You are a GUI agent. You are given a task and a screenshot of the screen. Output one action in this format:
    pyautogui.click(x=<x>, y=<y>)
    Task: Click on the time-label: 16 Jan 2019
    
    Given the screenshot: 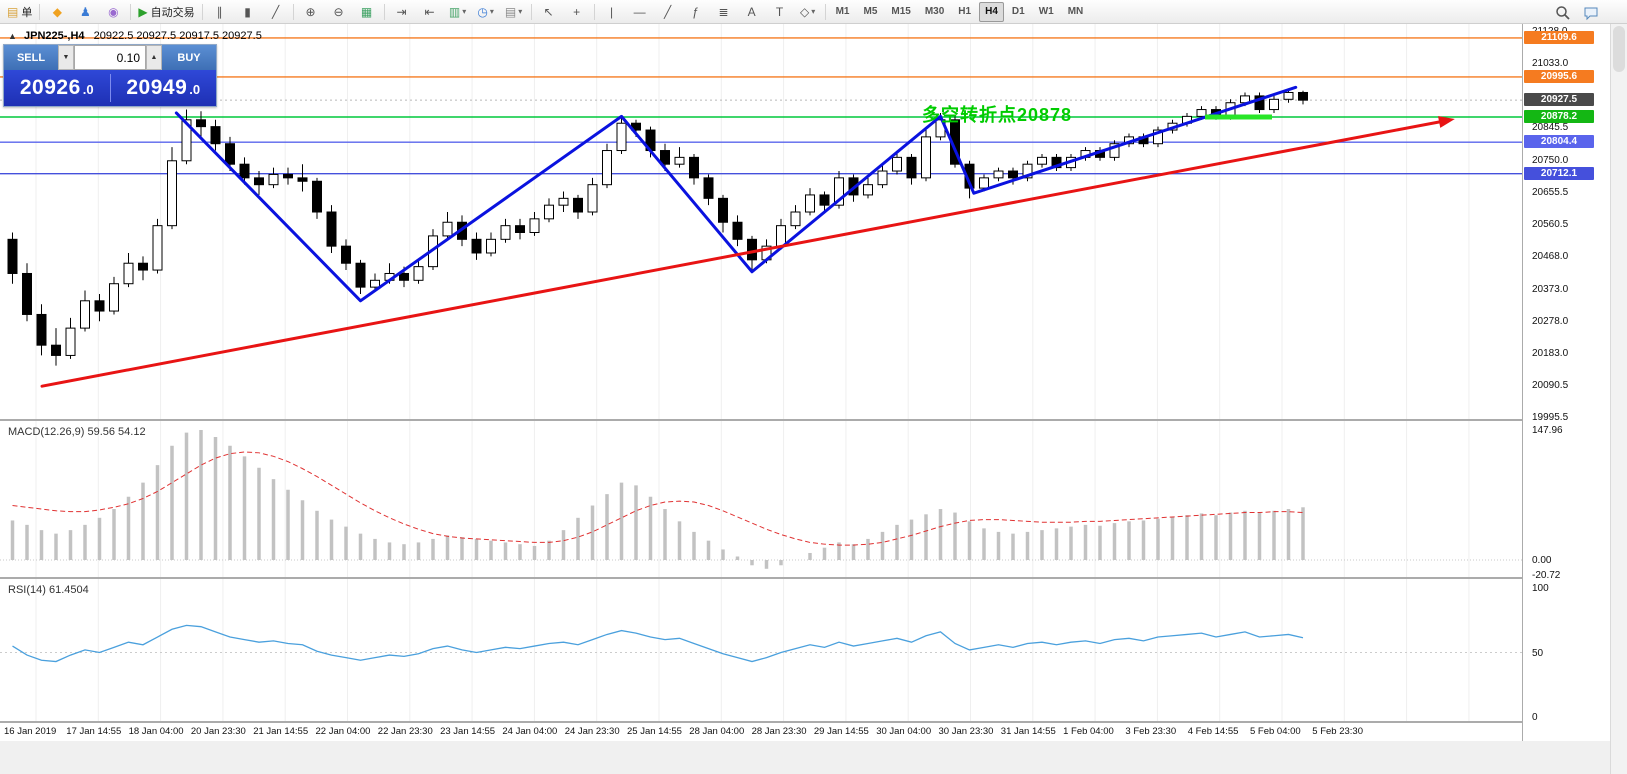 What is the action you would take?
    pyautogui.click(x=30, y=731)
    